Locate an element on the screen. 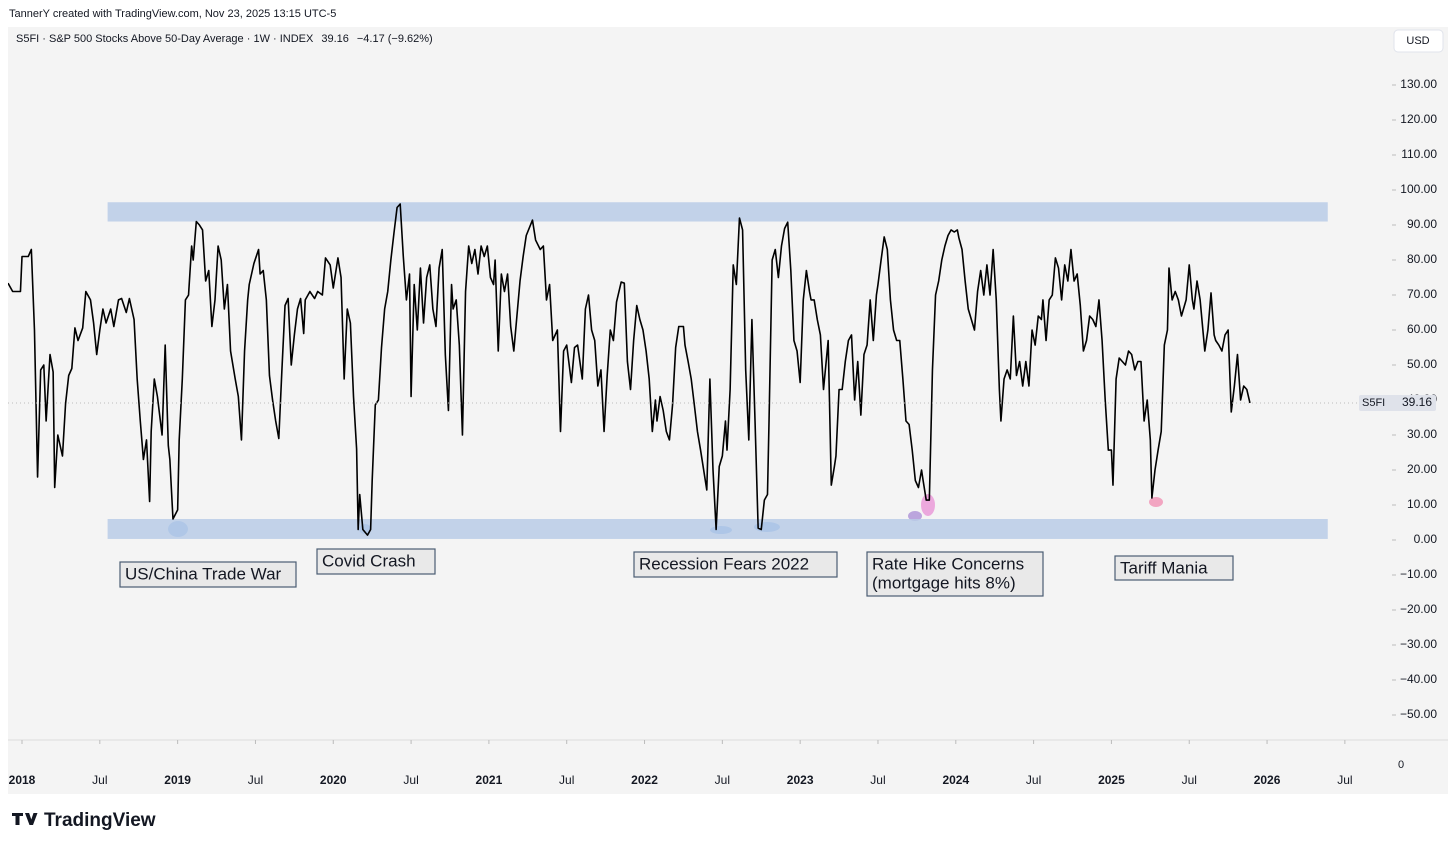 This screenshot has height=848, width=1456. annotation-text: Tariff Mania is located at coordinates (1164, 567).